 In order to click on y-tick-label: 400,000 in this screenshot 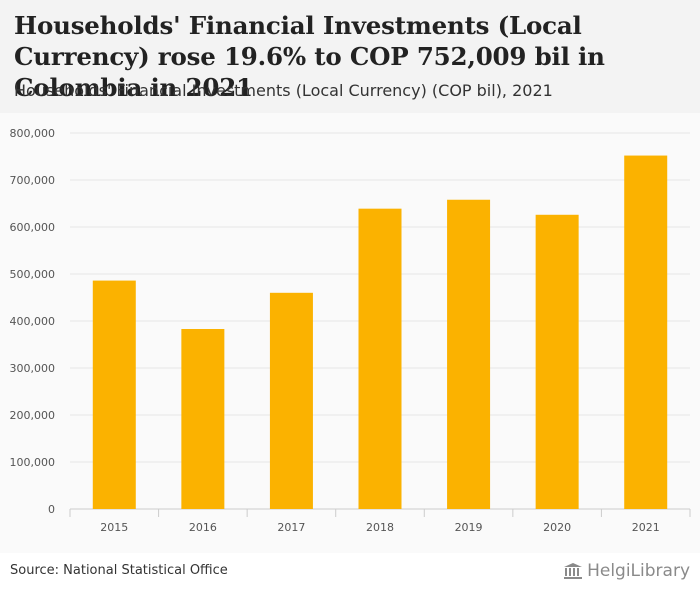, I will do `click(33, 321)`.